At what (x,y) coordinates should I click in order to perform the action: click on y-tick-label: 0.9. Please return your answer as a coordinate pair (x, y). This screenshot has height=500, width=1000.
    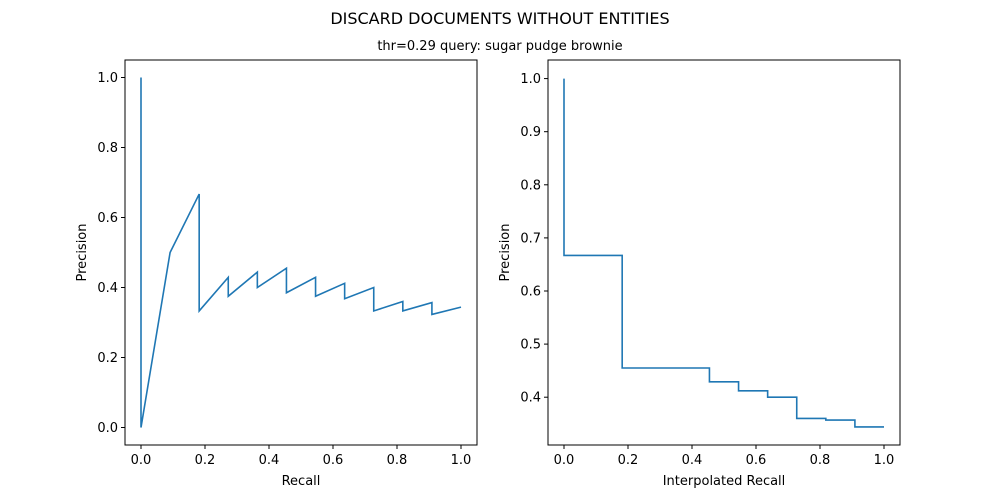
    Looking at the image, I should click on (530, 132).